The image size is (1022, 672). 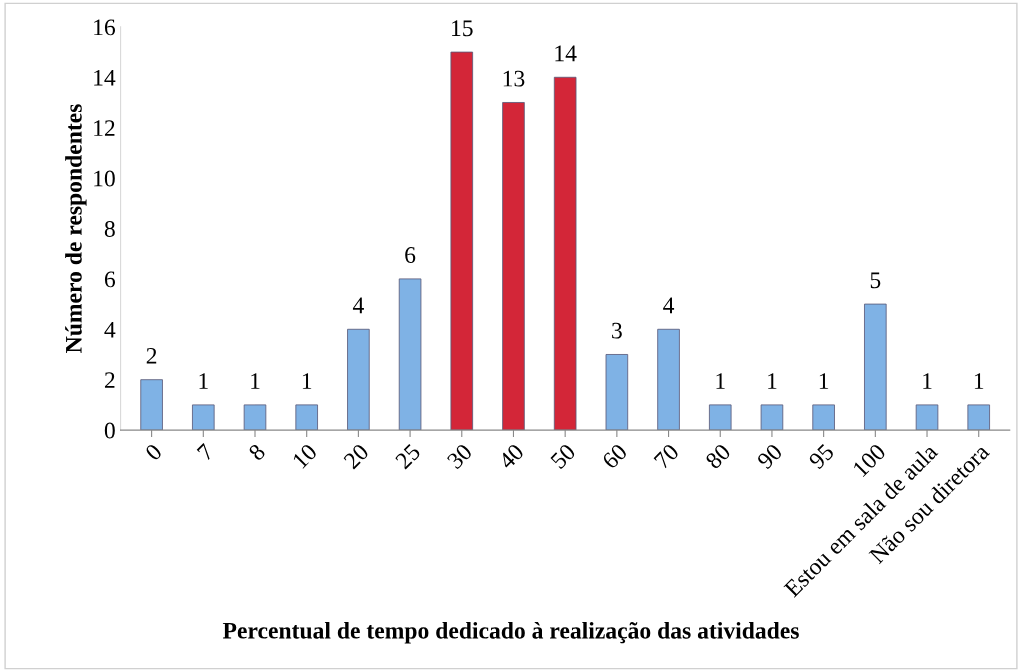 What do you see at coordinates (105, 27) in the screenshot?
I see `y-tick-label: 16` at bounding box center [105, 27].